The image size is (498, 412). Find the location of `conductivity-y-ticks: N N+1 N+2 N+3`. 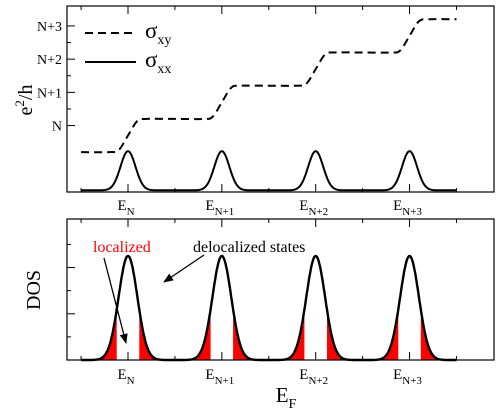

conductivity-y-ticks: N N+1 N+2 N+3 is located at coordinates (56, 77).